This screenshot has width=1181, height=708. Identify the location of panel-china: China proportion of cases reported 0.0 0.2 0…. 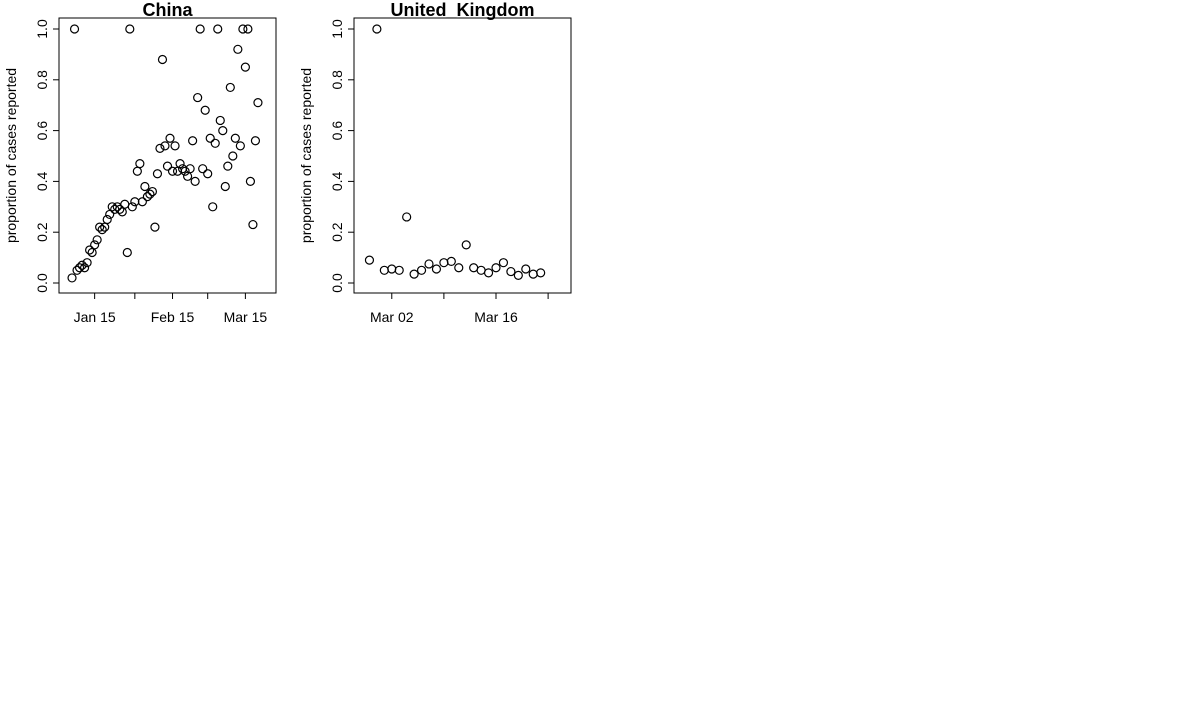
(140, 162).